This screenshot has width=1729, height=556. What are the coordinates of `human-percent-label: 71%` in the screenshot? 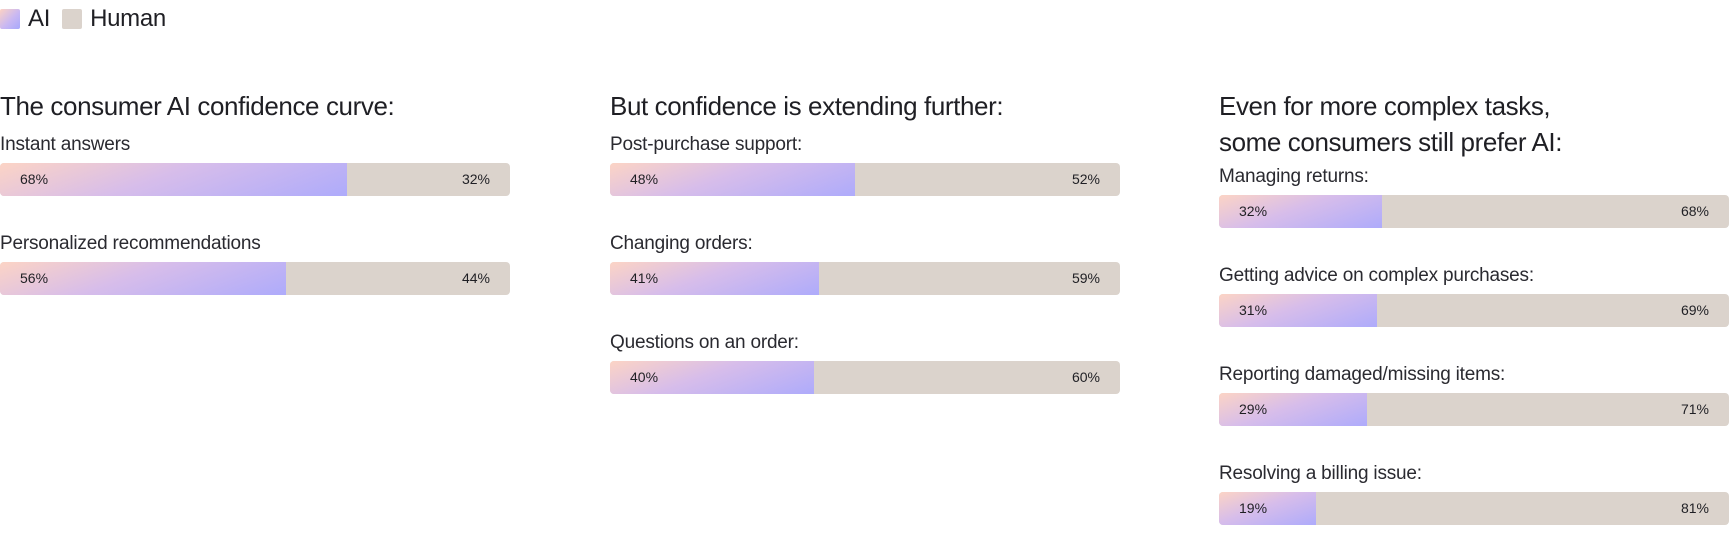 It's located at (1694, 409).